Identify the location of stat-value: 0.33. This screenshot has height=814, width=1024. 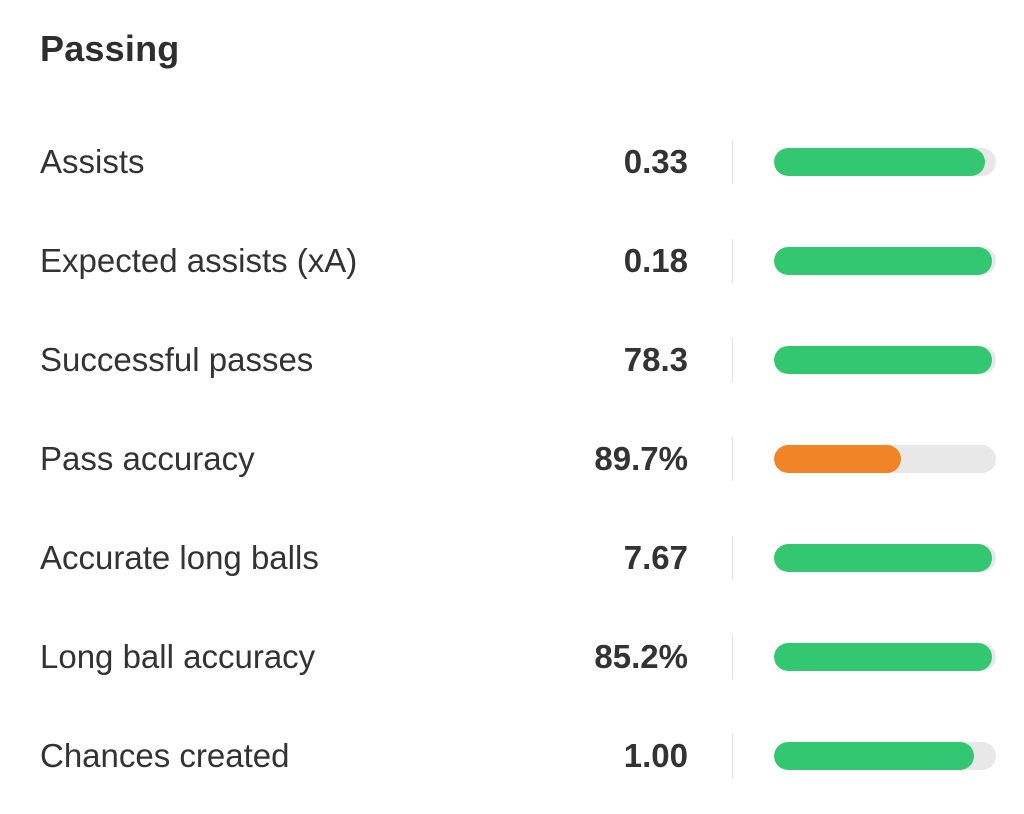
(655, 161).